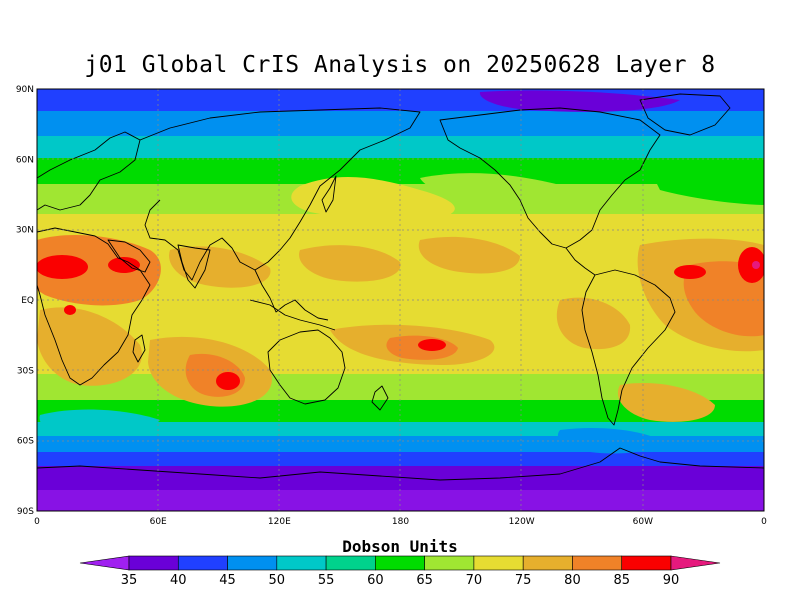  What do you see at coordinates (424, 580) in the screenshot?
I see `colorbar-tick: 65` at bounding box center [424, 580].